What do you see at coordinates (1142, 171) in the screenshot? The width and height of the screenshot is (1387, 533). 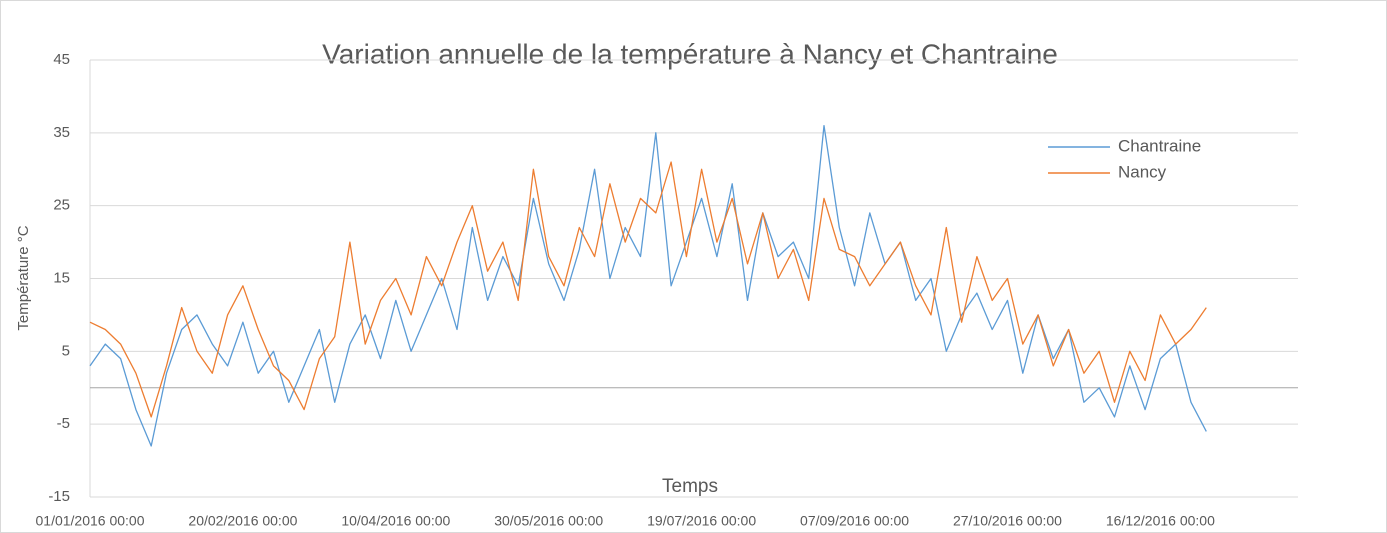 I see `legend-label: Nancy` at bounding box center [1142, 171].